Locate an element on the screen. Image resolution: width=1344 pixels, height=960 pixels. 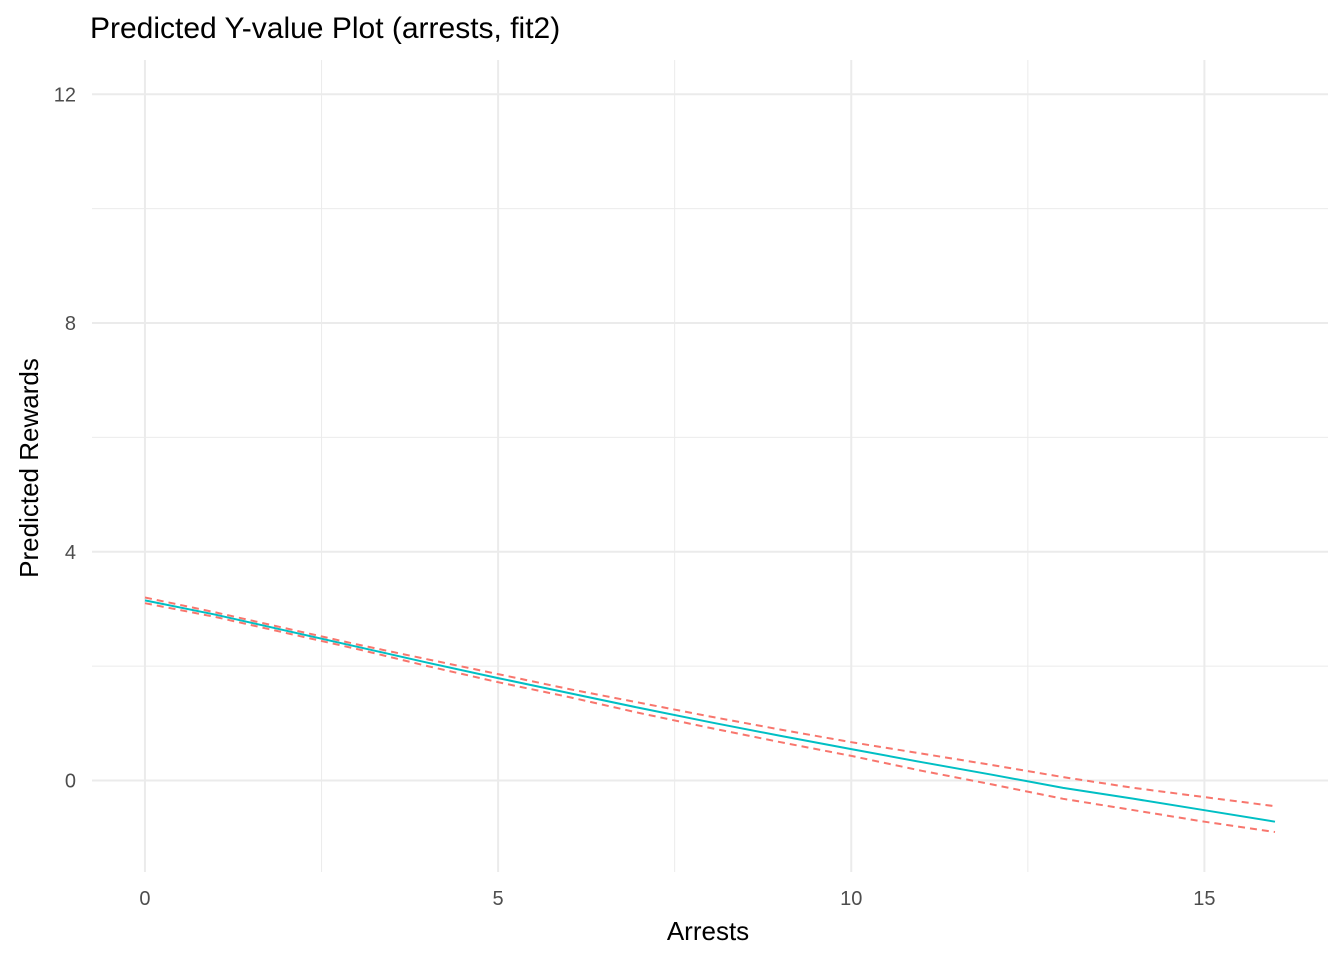
chart-title: Predicted Y-value Plot (arrests, fit2) is located at coordinates (325, 28).